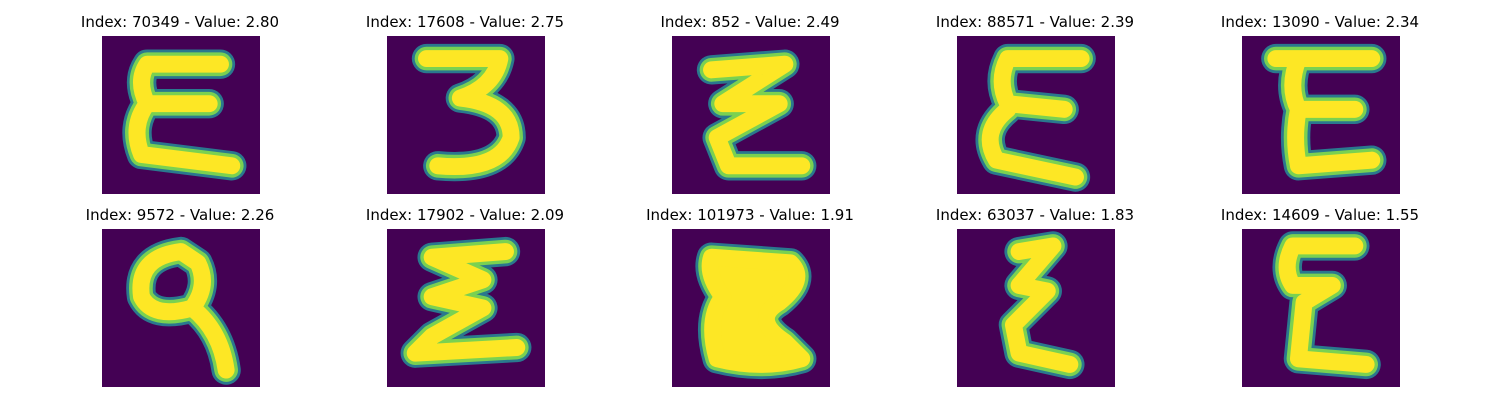 The height and width of the screenshot is (400, 1500). What do you see at coordinates (180, 215) in the screenshot?
I see `cell-title: Index: 9572 - Value: 2.26` at bounding box center [180, 215].